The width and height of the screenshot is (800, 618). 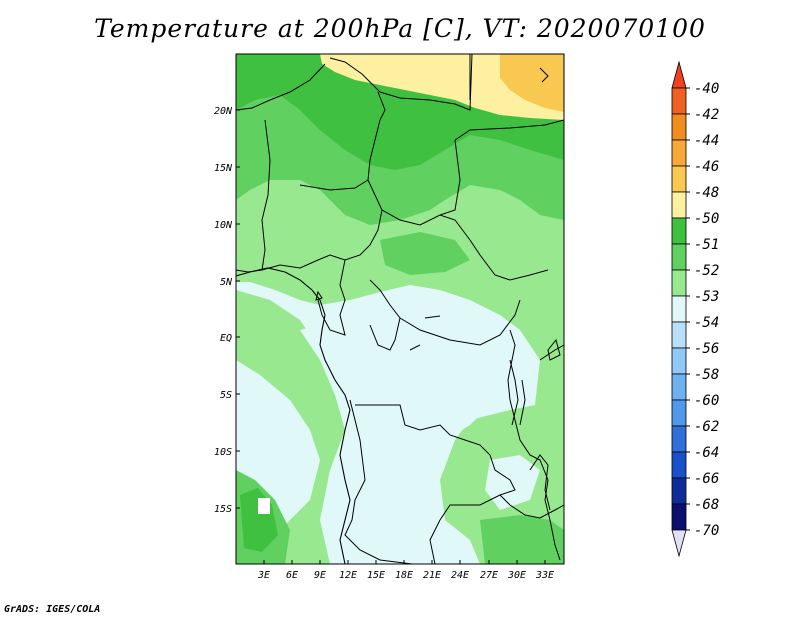 What do you see at coordinates (223, 225) in the screenshot?
I see `lat-label: 10N` at bounding box center [223, 225].